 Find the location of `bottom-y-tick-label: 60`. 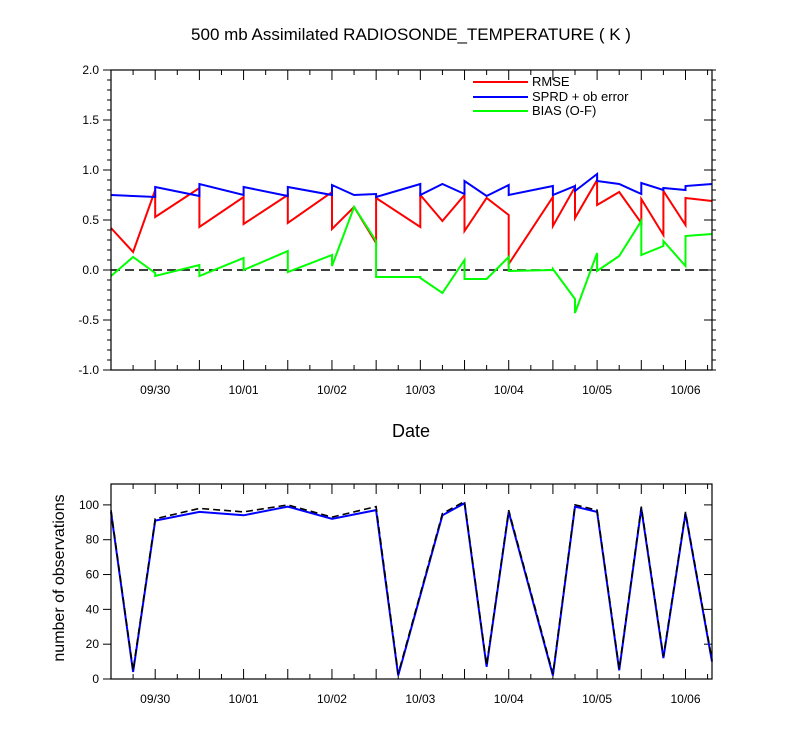

bottom-y-tick-label: 60 is located at coordinates (93, 575).